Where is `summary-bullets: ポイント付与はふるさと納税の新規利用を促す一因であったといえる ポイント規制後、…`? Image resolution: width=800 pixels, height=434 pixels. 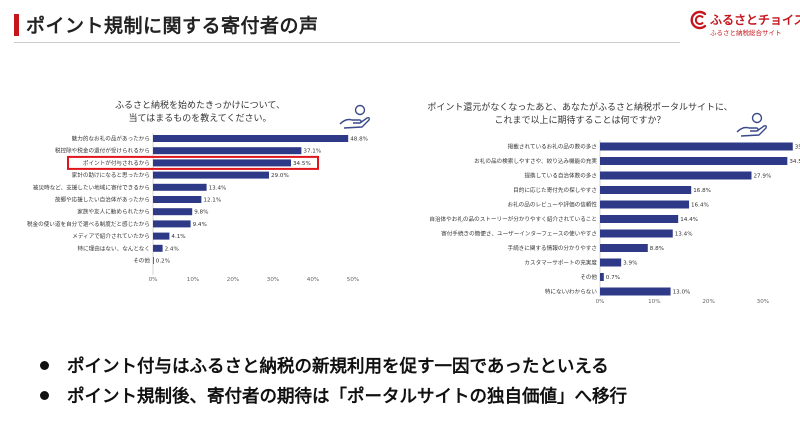 summary-bullets: ポイント付与はふるさと納税の新規利用を促す一因であったといえる ポイント規制後、… is located at coordinates (333, 380).